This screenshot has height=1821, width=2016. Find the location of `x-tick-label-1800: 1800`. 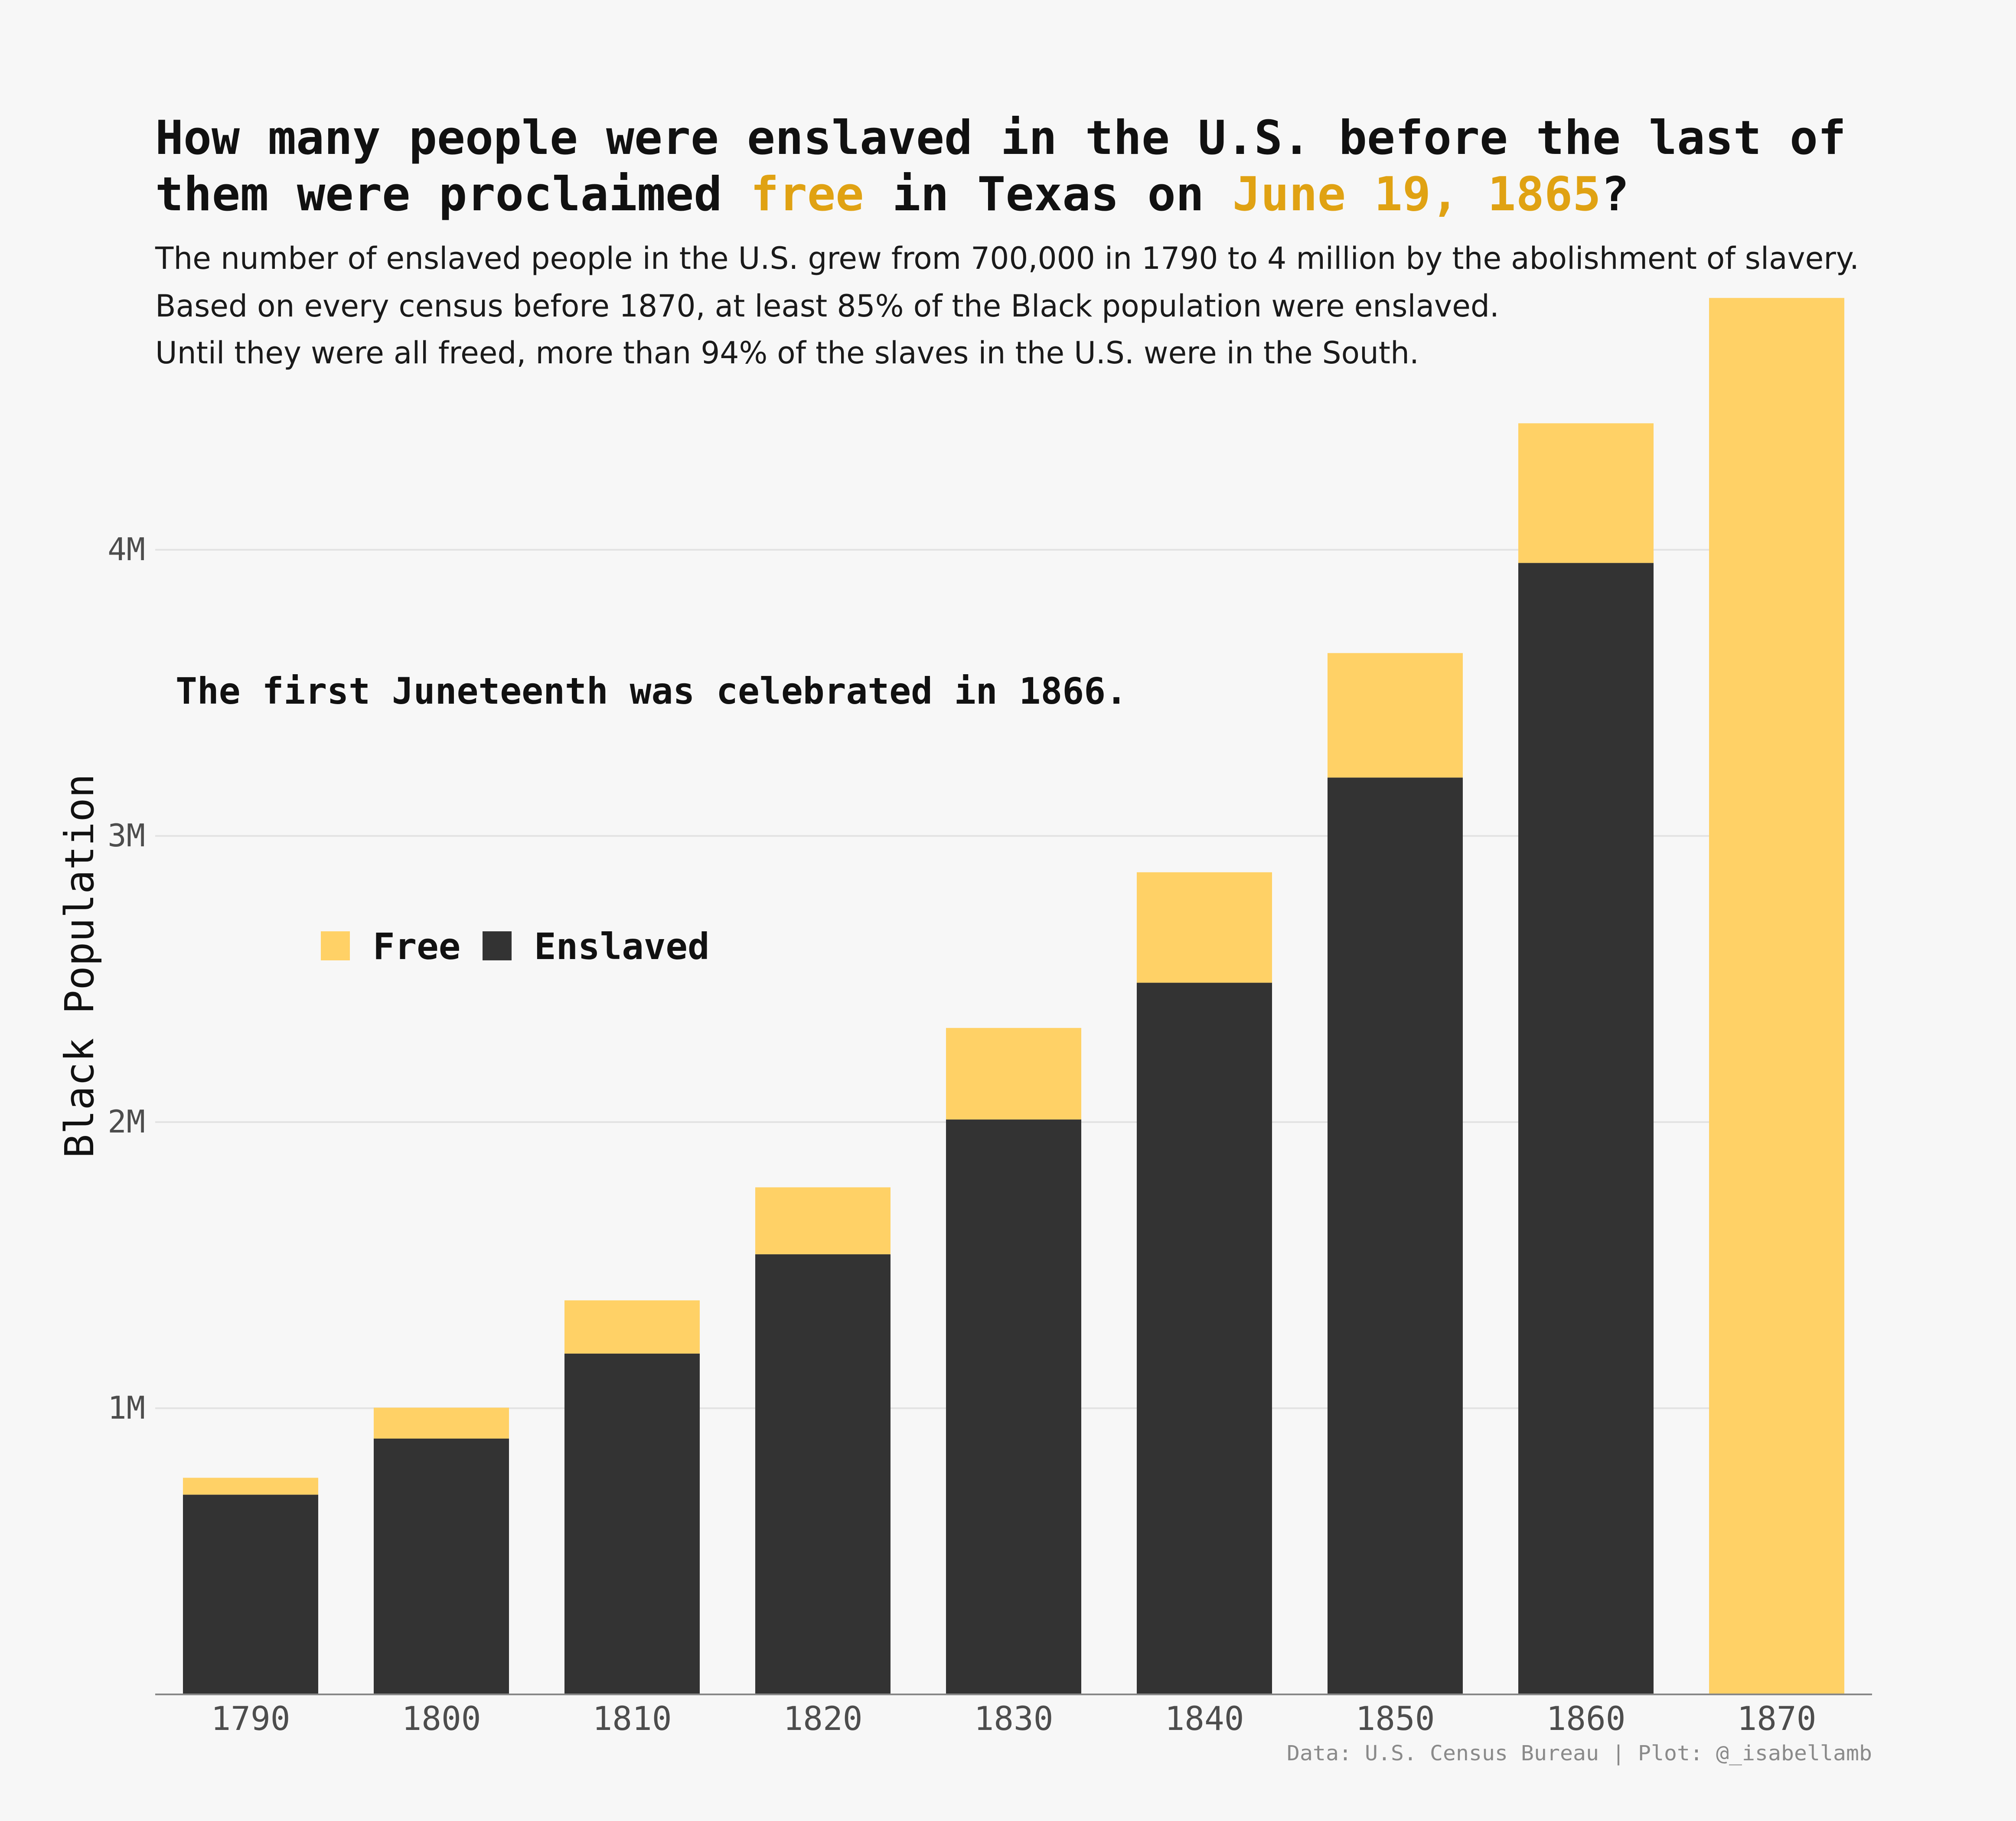

x-tick-label-1800: 1800 is located at coordinates (441, 1718).